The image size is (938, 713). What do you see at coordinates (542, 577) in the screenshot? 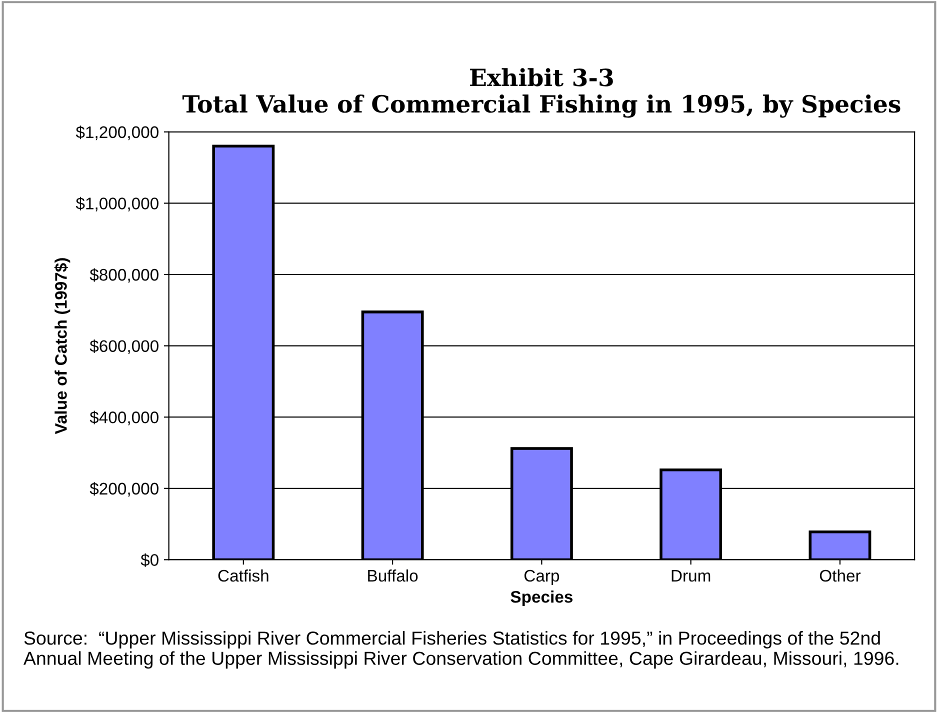
I see `x-tick-label: Carp` at bounding box center [542, 577].